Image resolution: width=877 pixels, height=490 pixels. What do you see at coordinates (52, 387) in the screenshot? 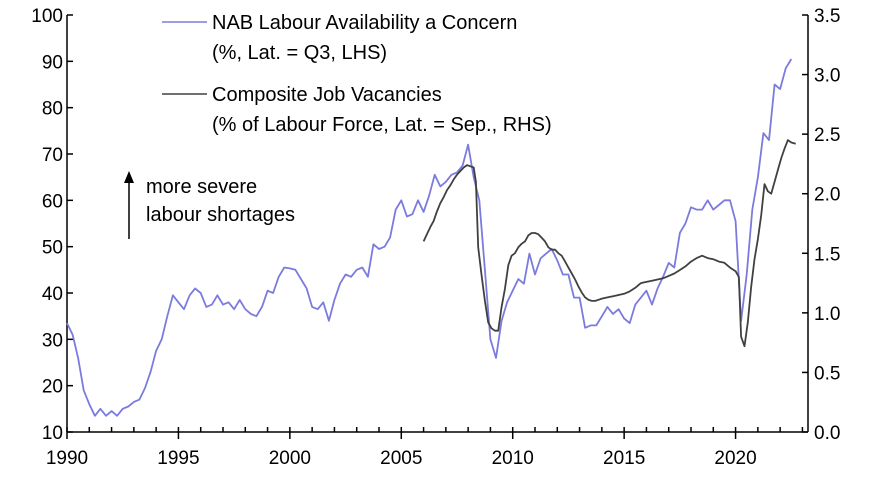
I see `left-axis-tick-label: 20` at bounding box center [52, 387].